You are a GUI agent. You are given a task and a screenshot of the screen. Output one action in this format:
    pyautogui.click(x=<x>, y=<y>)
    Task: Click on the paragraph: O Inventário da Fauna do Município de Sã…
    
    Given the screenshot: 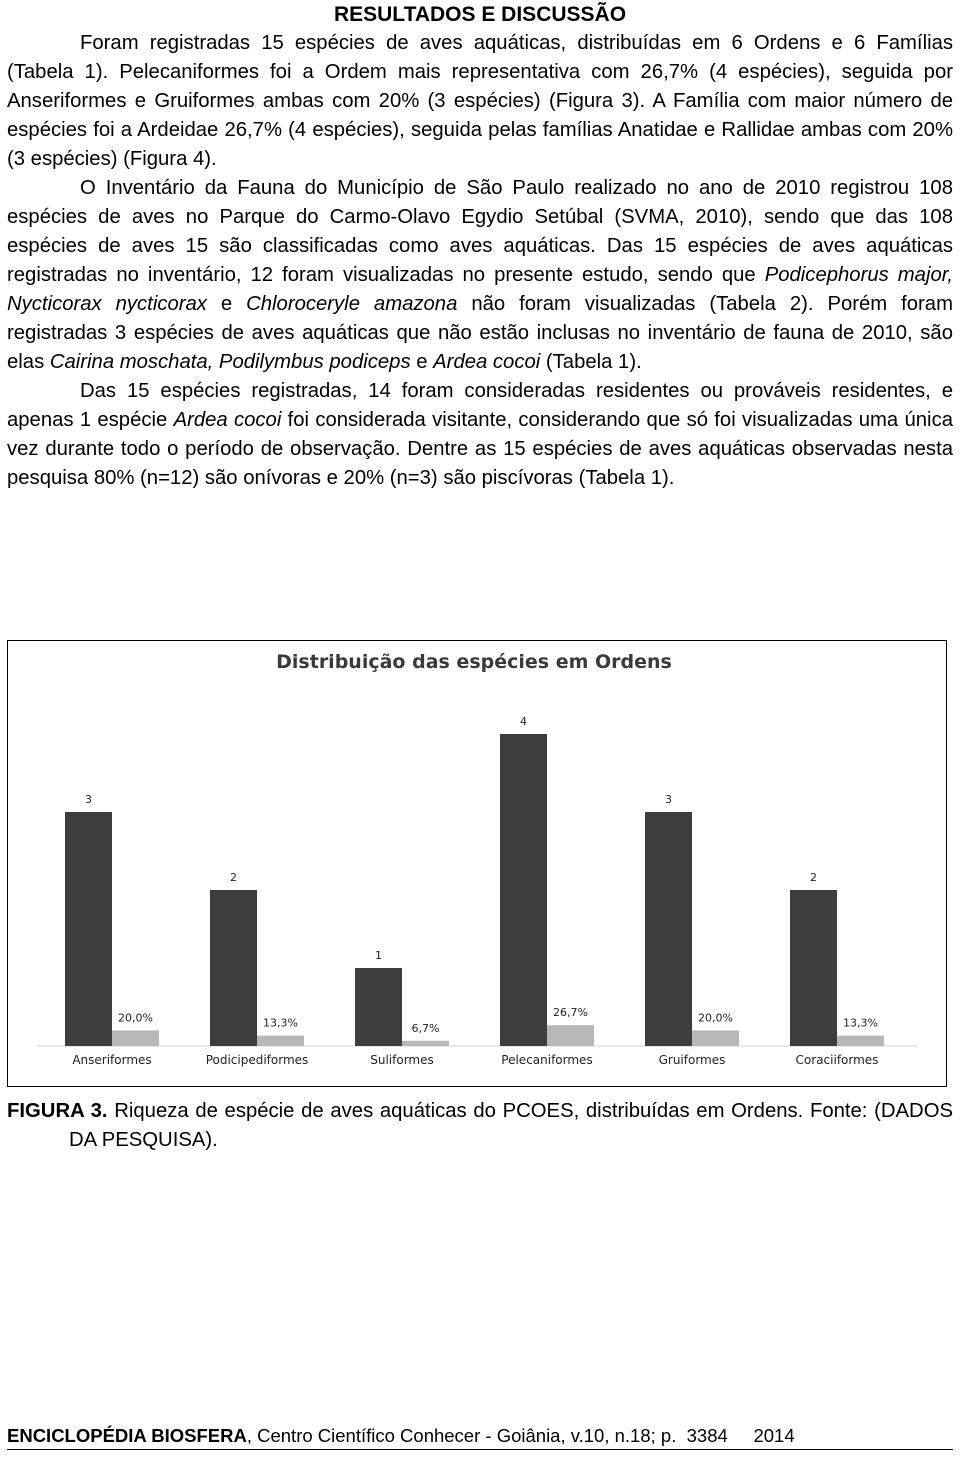 What is the action you would take?
    pyautogui.click(x=480, y=275)
    